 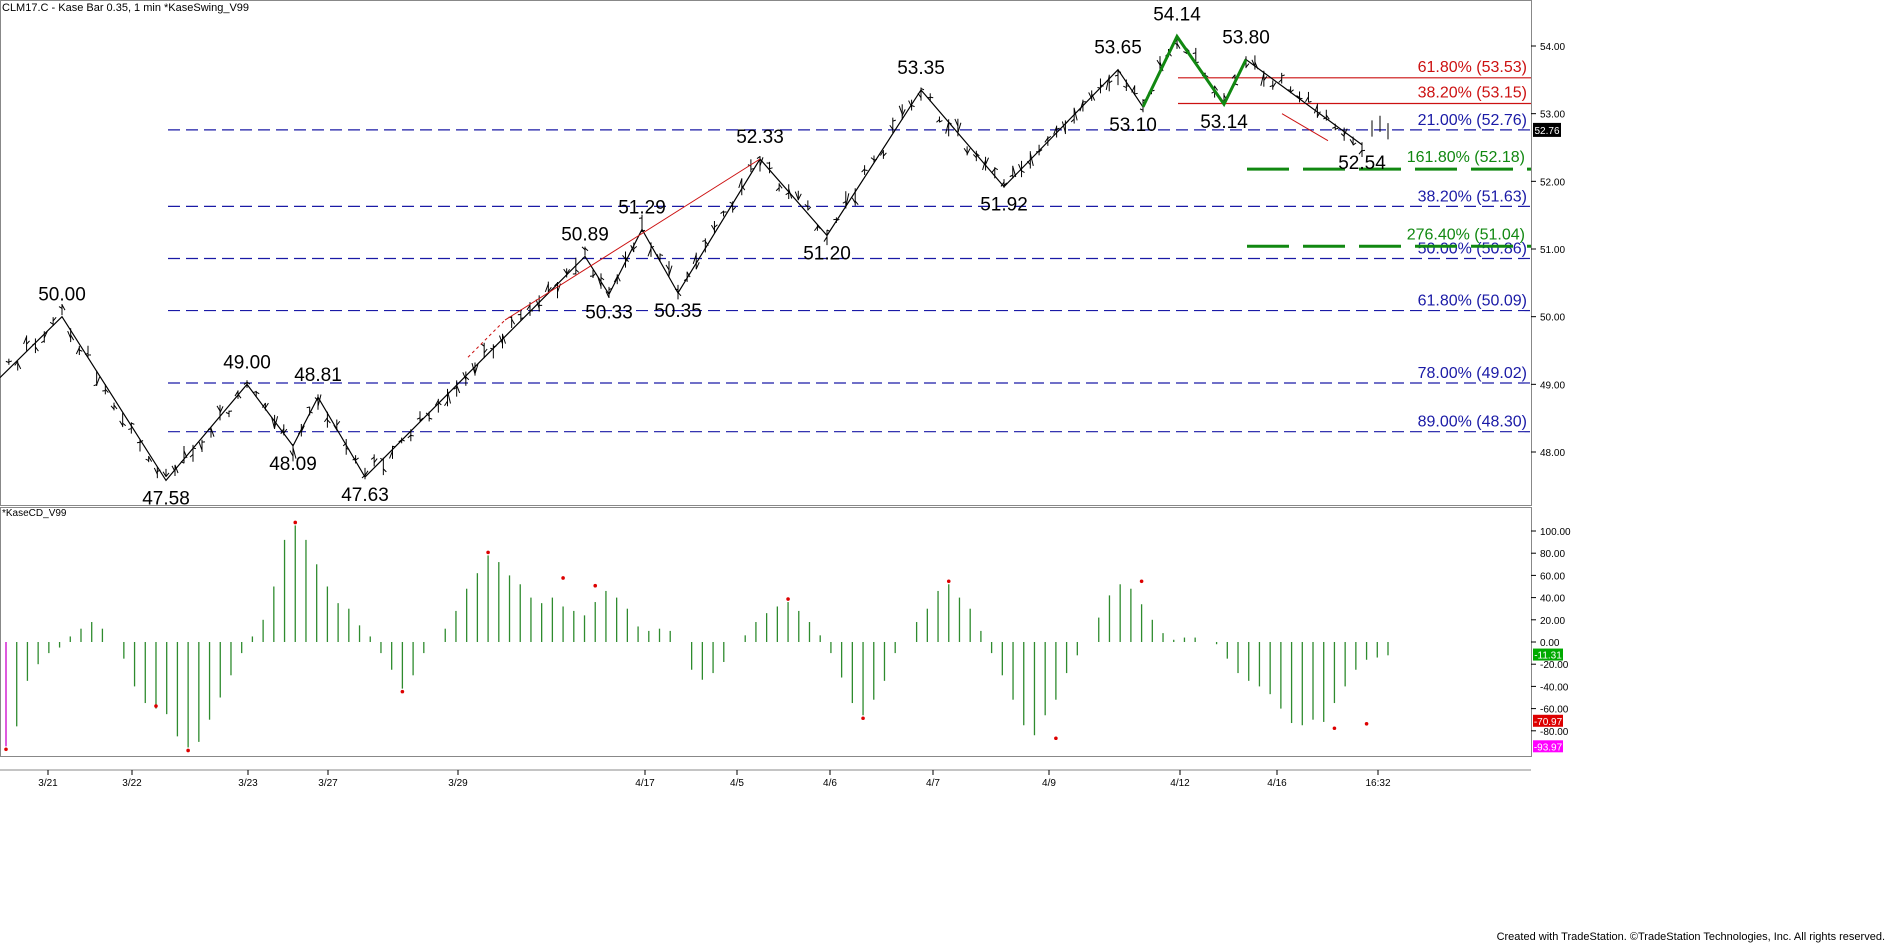 What do you see at coordinates (1362, 163) in the screenshot?
I see `swing-point-label: 52.54` at bounding box center [1362, 163].